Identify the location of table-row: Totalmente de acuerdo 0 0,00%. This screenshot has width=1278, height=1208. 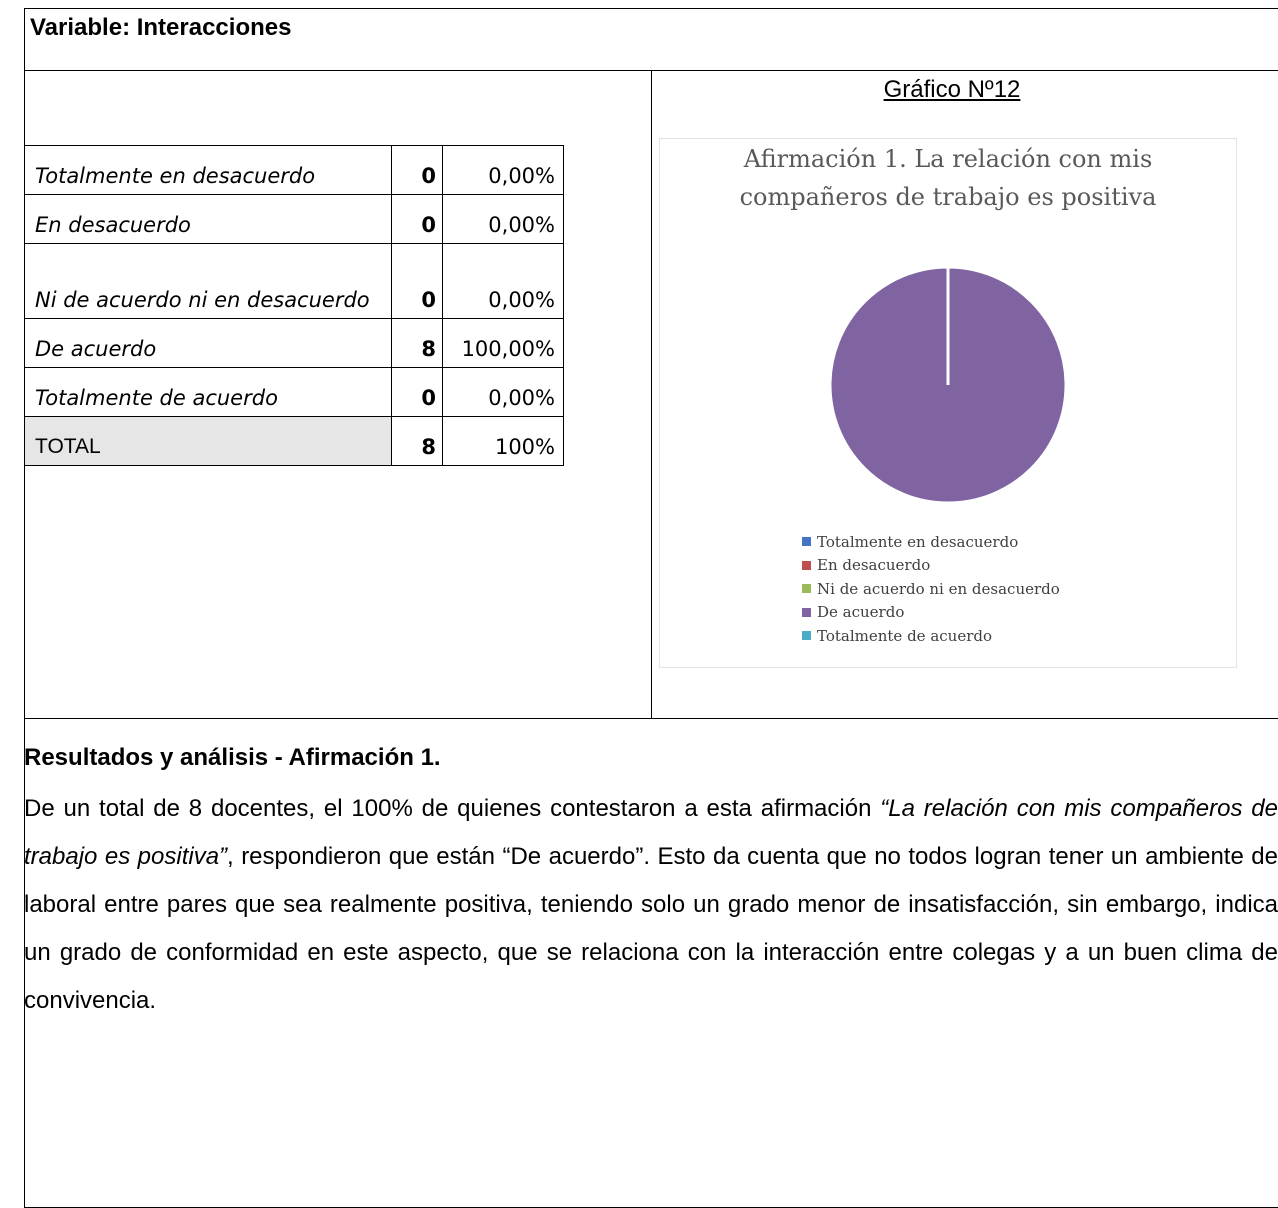
(294, 392).